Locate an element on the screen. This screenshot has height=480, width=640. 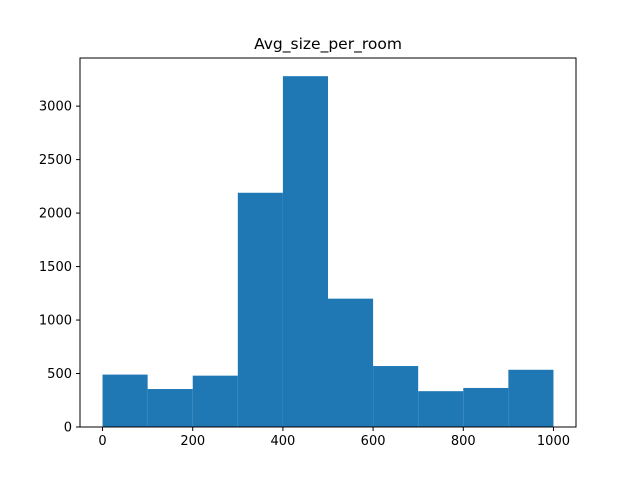
x-tick-label: 400 is located at coordinates (282, 441).